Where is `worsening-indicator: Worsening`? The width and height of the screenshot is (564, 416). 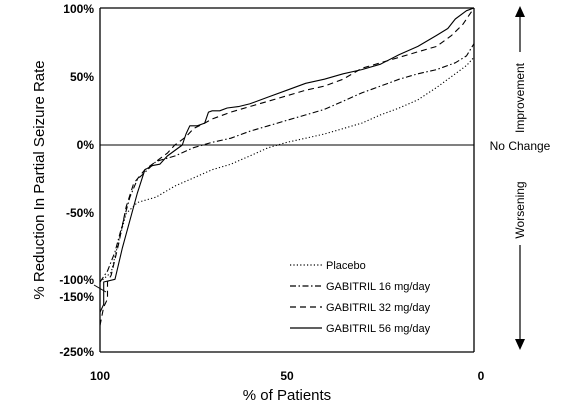
worsening-indicator: Worsening is located at coordinates (520, 265).